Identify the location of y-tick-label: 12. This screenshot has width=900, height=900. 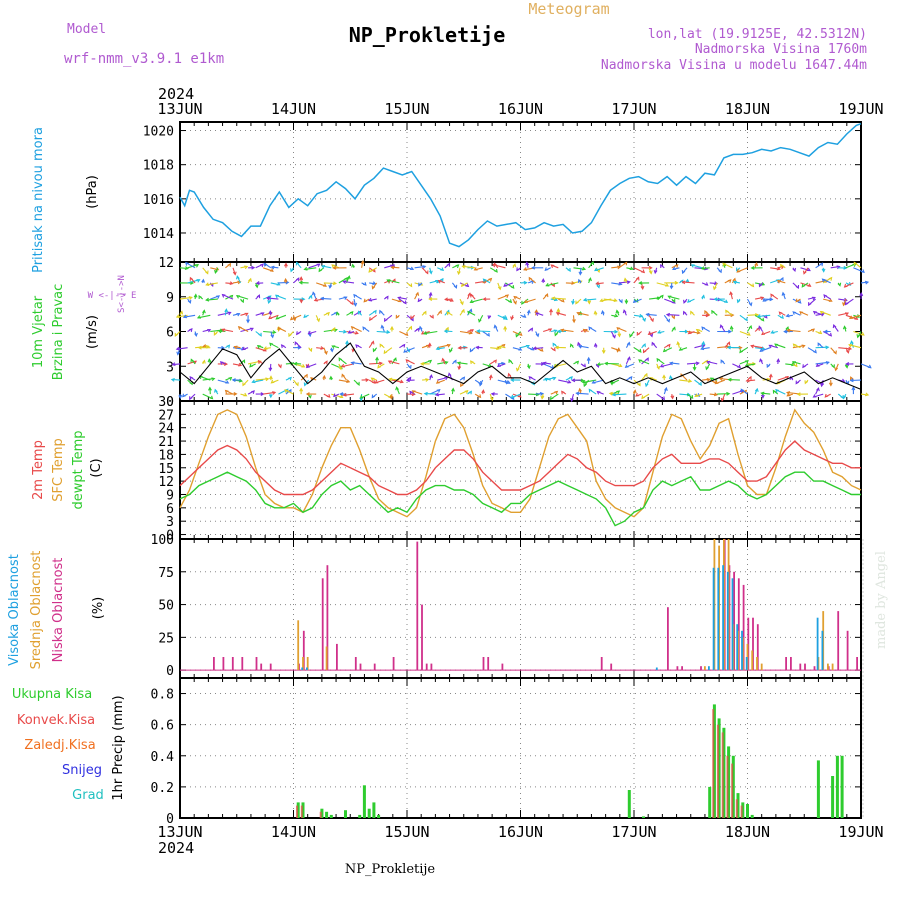
(166, 263).